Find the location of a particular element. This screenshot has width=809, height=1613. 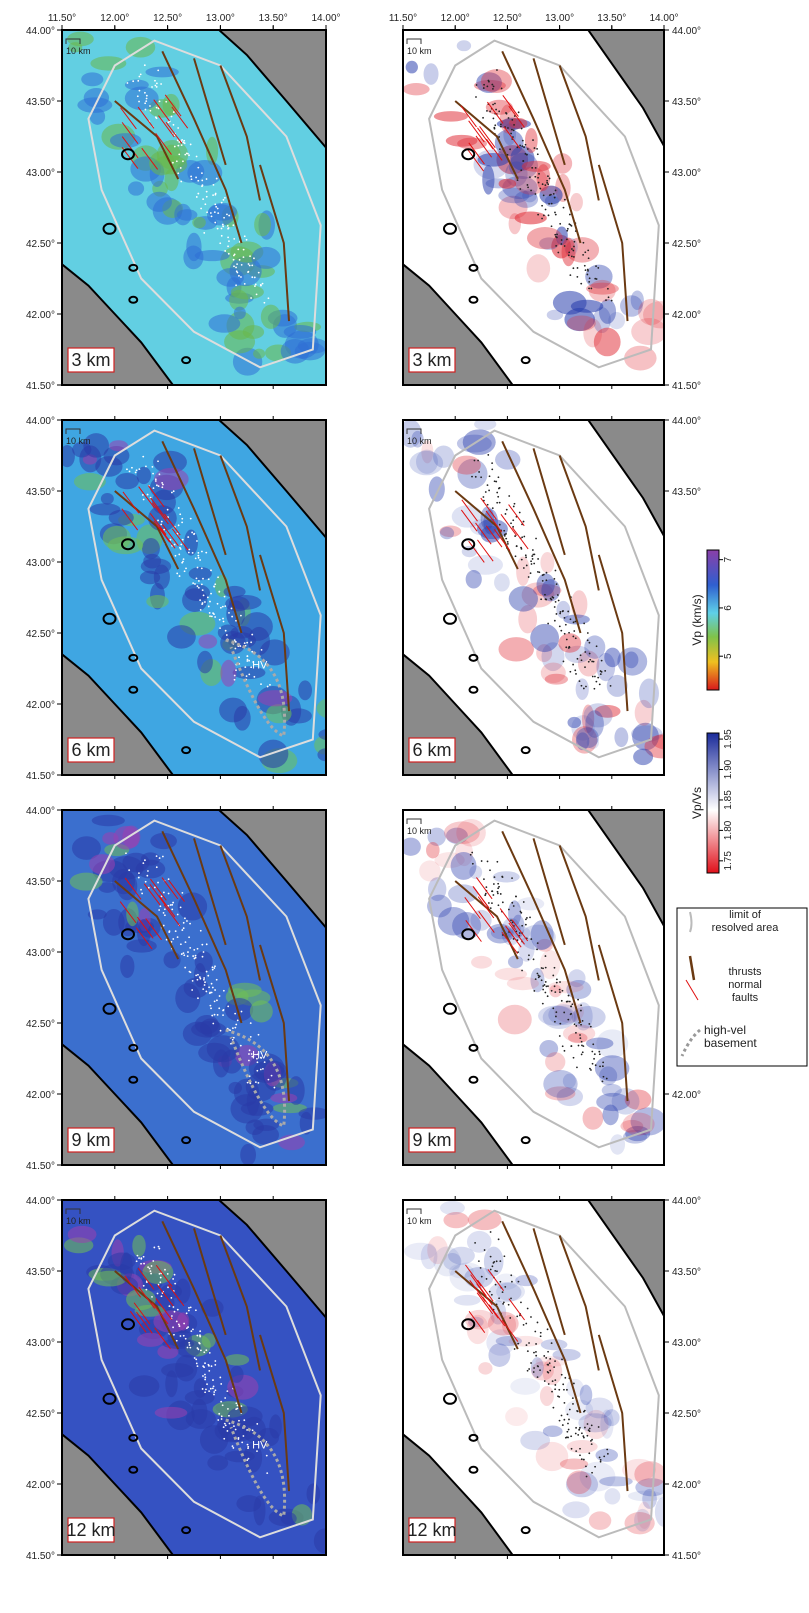

gray-area is located at coordinates (271, 90).